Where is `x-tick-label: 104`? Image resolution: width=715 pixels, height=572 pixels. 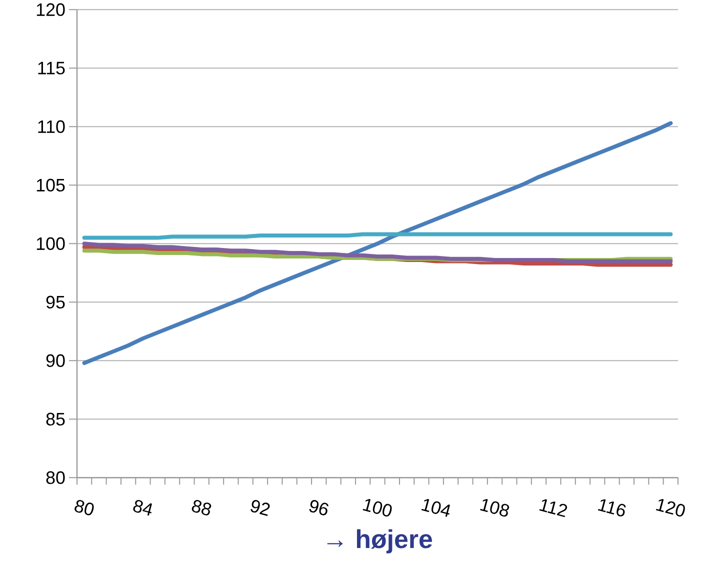 x-tick-label: 104 is located at coordinates (435, 508).